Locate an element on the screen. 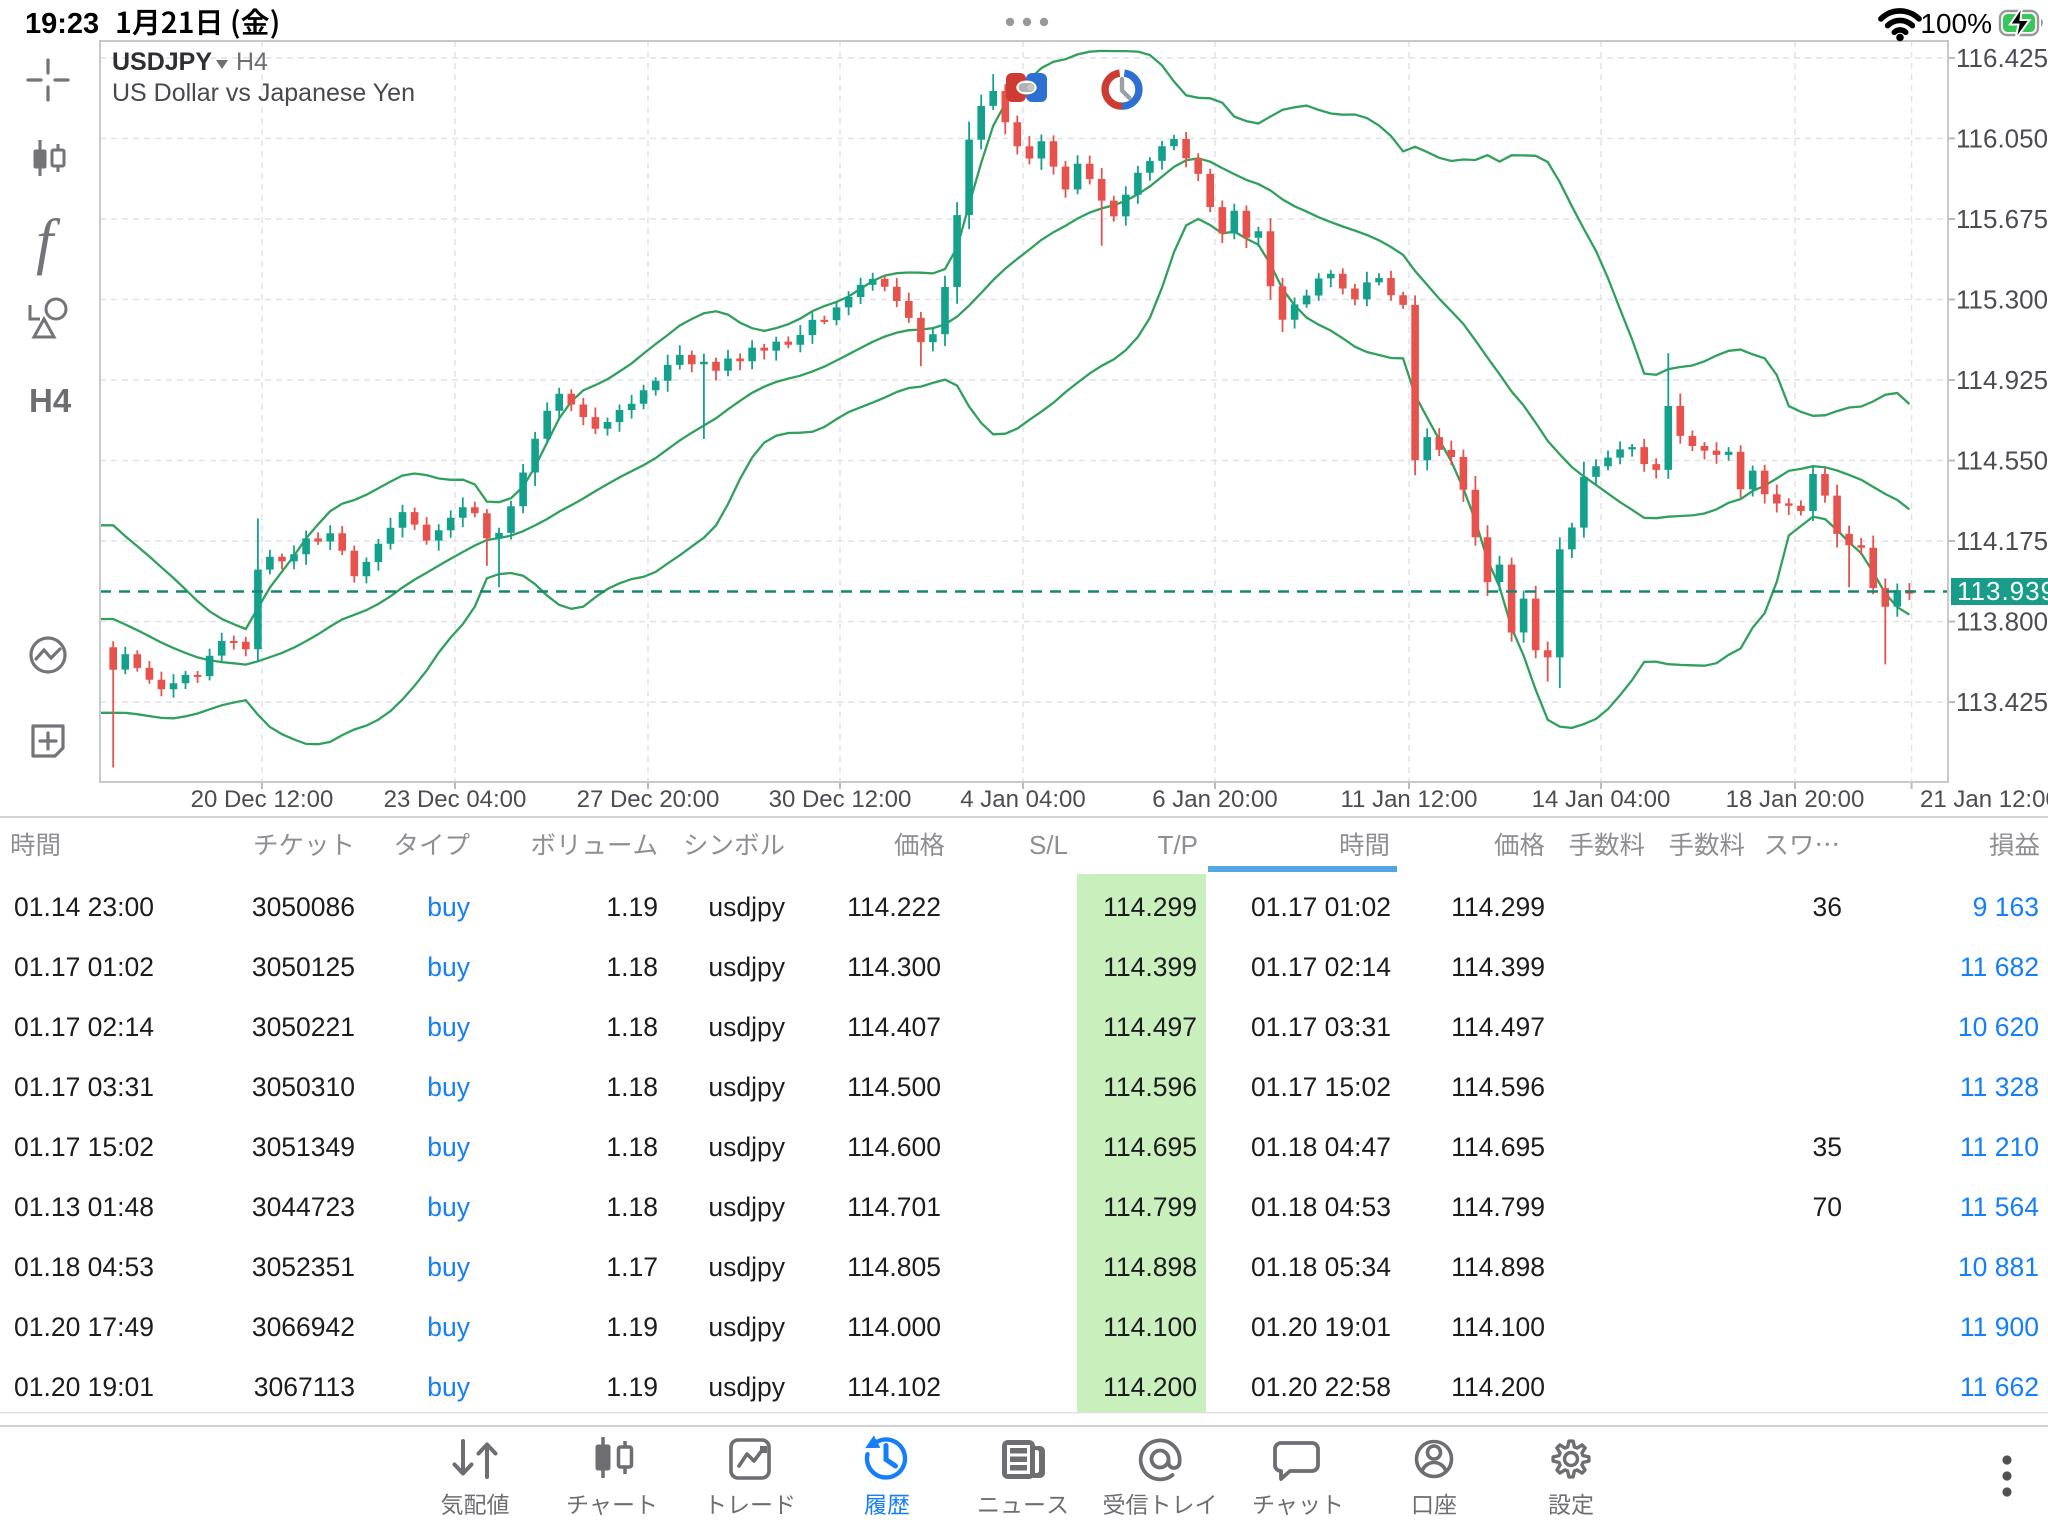 The width and height of the screenshot is (2048, 1536). svg-text: 3050310 is located at coordinates (303, 1087).